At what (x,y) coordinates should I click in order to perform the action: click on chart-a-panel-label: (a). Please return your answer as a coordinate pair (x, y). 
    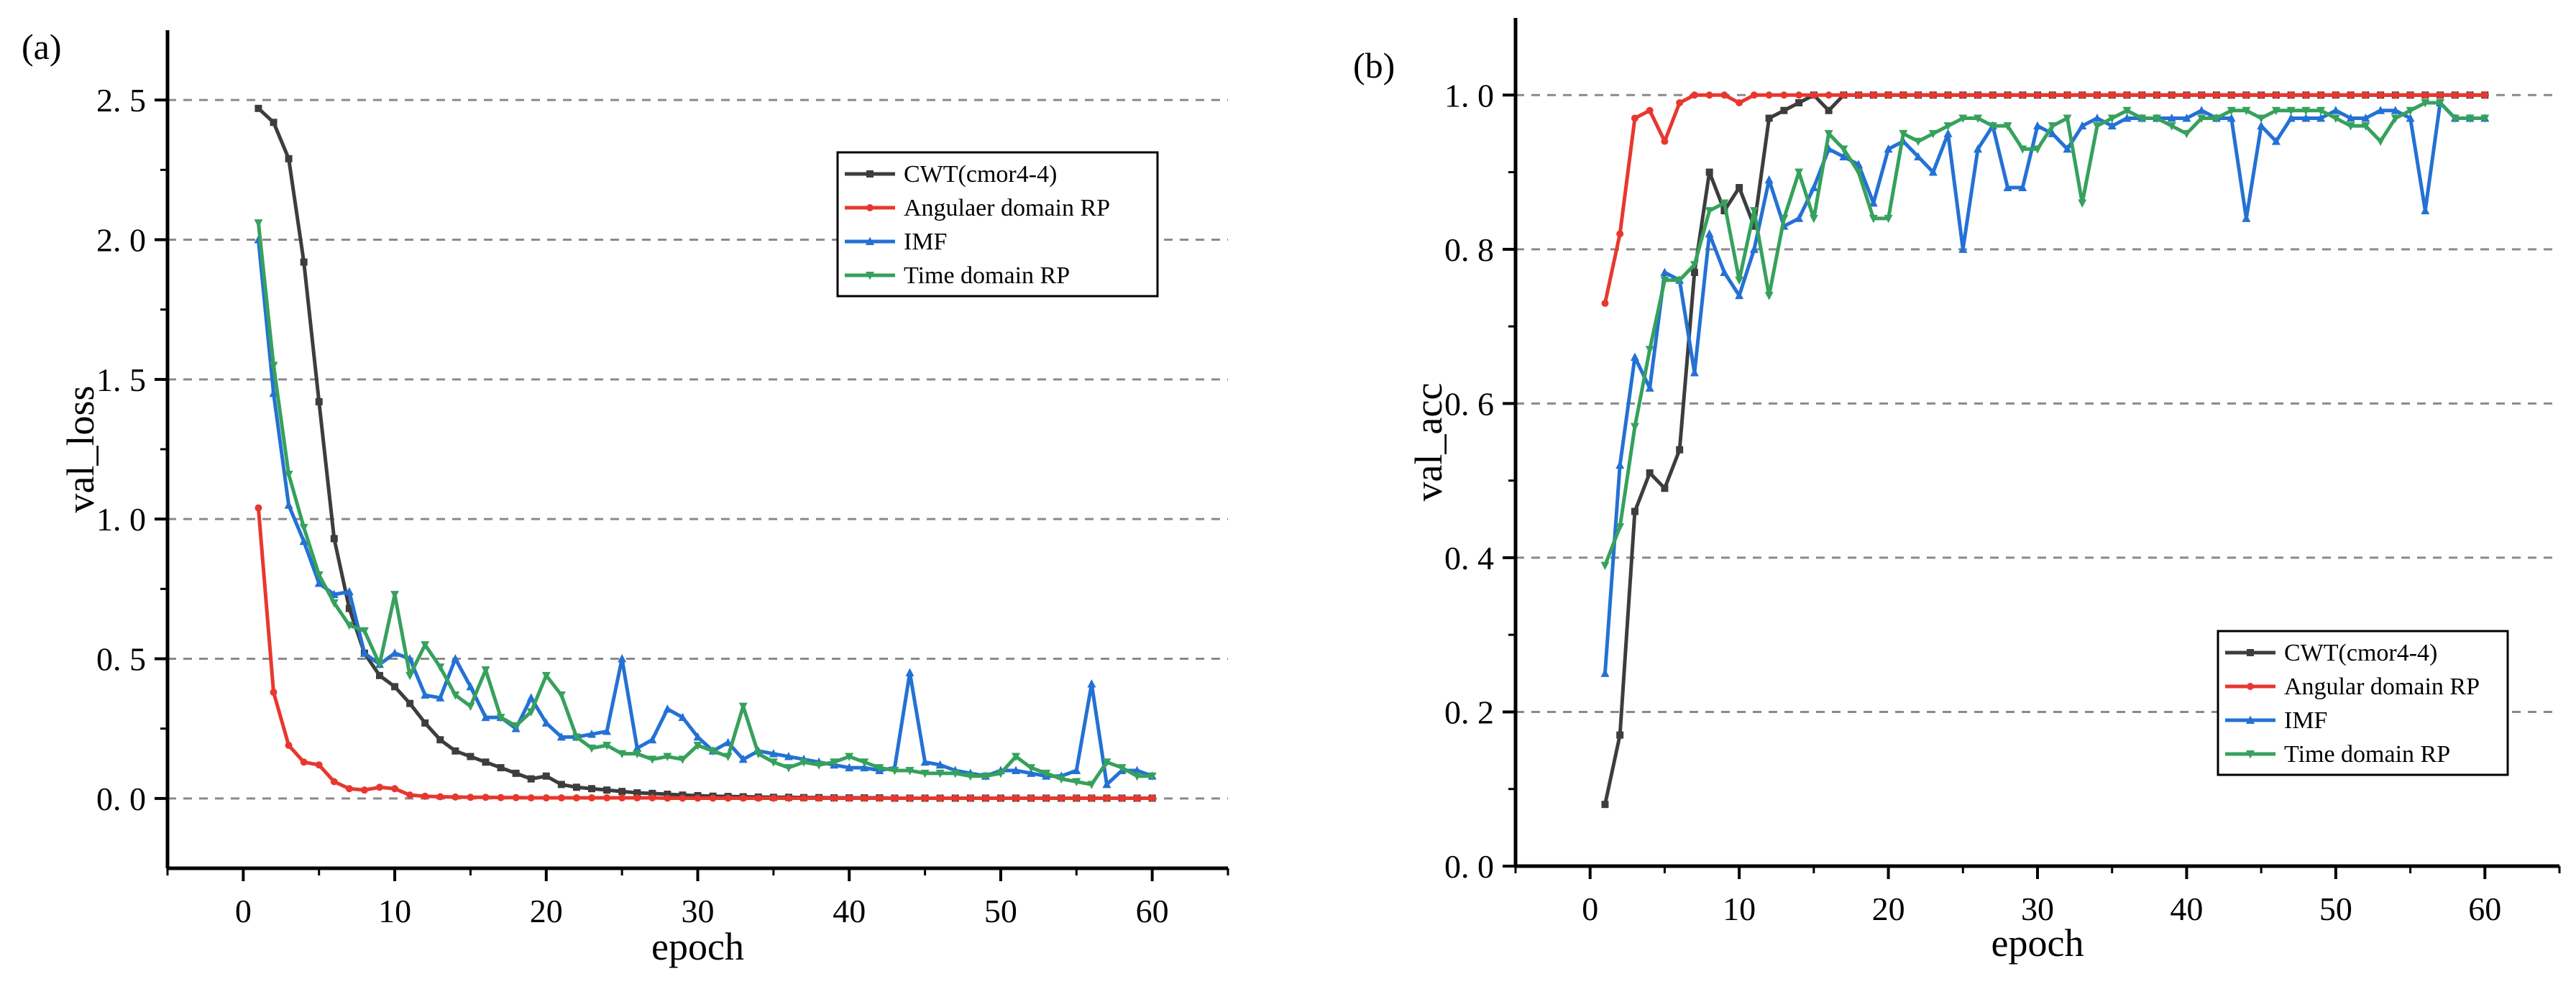
    Looking at the image, I should click on (42, 47).